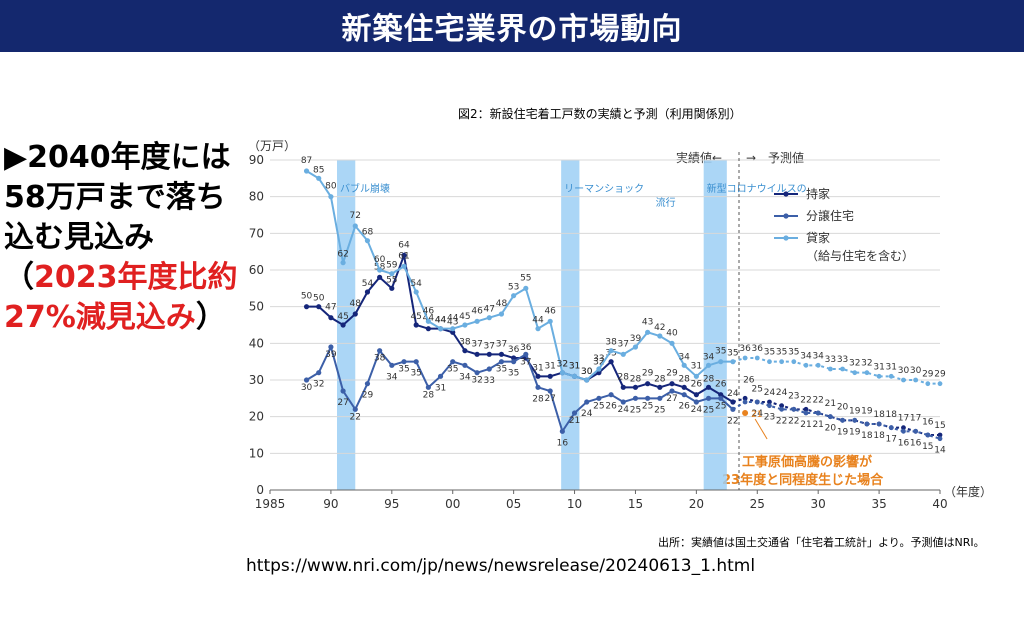 This screenshot has width=1024, height=622. I want to click on forecast-upper-label: 19, so click(867, 411).